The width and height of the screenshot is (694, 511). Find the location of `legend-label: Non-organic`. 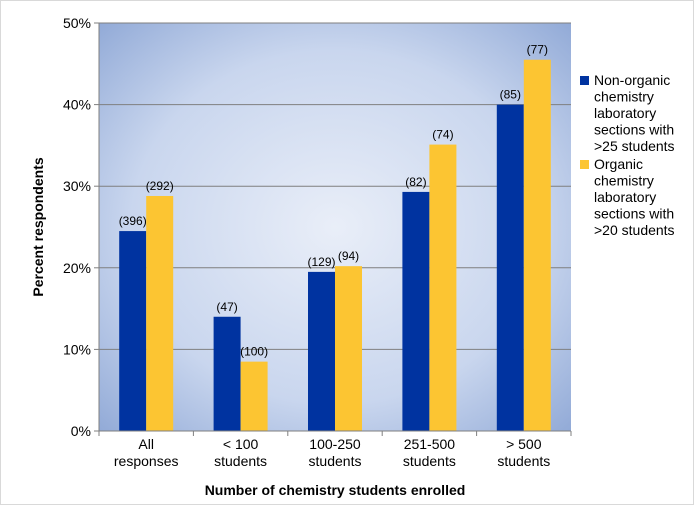

legend-label: Non-organic is located at coordinates (632, 80).